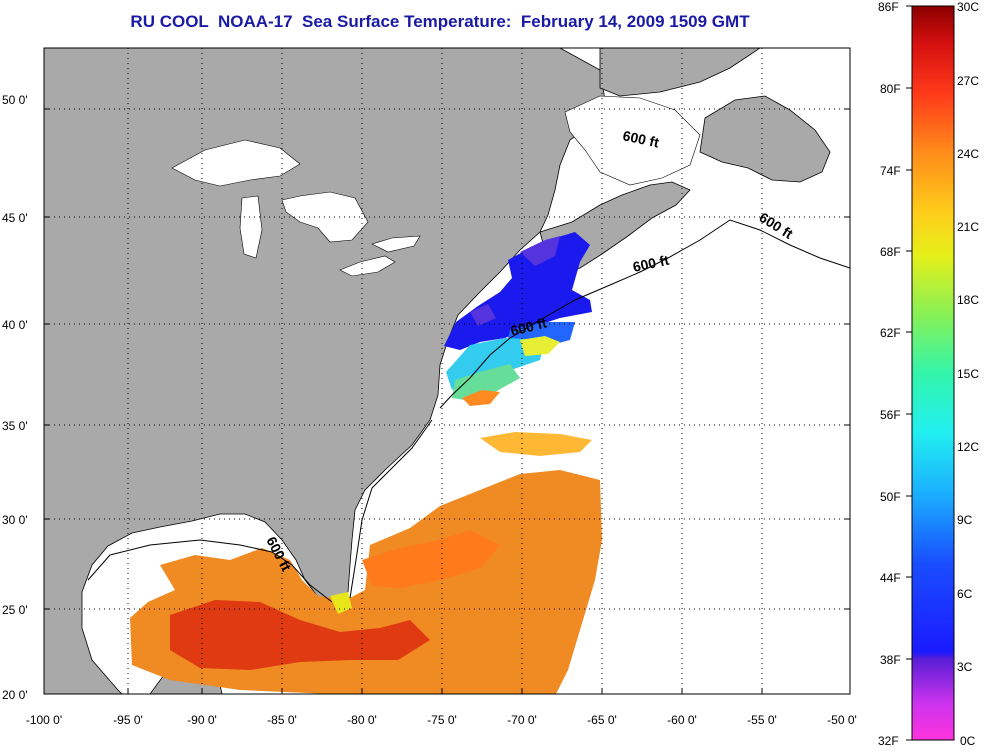 This screenshot has width=984, height=754. What do you see at coordinates (602, 720) in the screenshot?
I see `lon-label: -65 0'` at bounding box center [602, 720].